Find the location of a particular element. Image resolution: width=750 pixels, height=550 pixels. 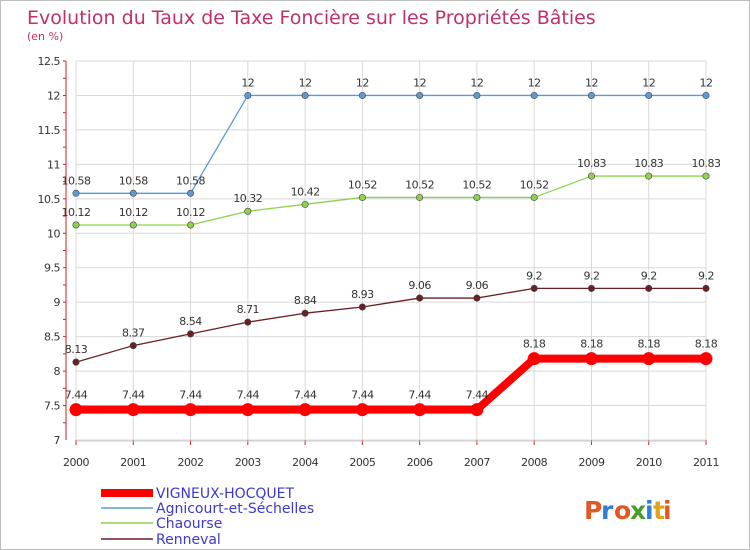

x-tick-label: 2010 is located at coordinates (649, 462).